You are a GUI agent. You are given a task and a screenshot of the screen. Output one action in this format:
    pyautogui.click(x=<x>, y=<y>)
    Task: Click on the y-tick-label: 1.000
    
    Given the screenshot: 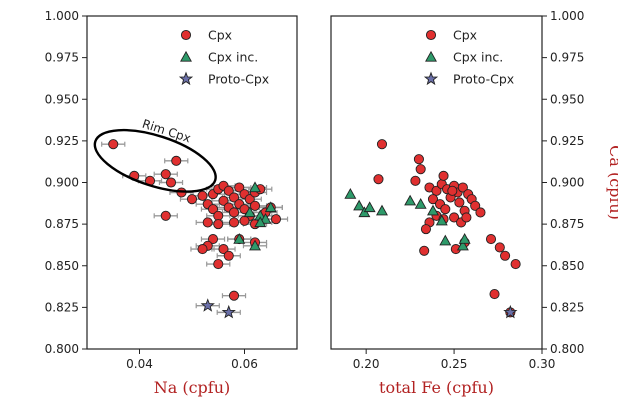 What is the action you would take?
    pyautogui.click(x=62, y=16)
    